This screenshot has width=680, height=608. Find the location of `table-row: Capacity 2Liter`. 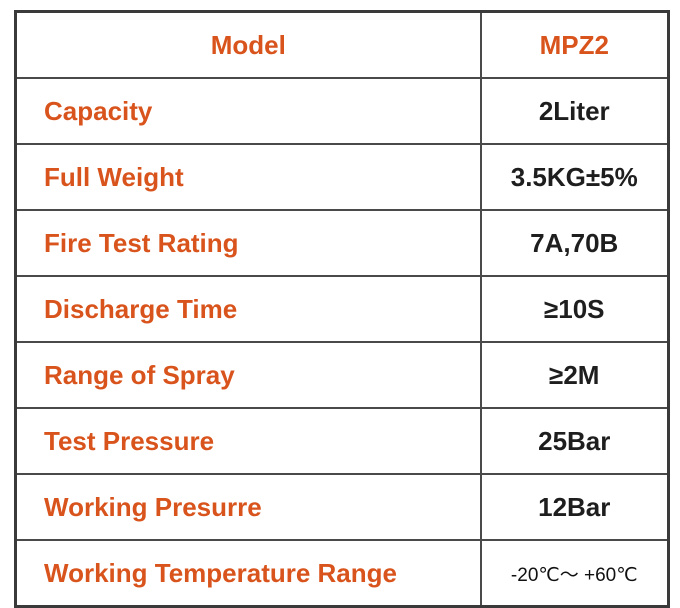

table-row: Capacity 2Liter is located at coordinates (342, 111).